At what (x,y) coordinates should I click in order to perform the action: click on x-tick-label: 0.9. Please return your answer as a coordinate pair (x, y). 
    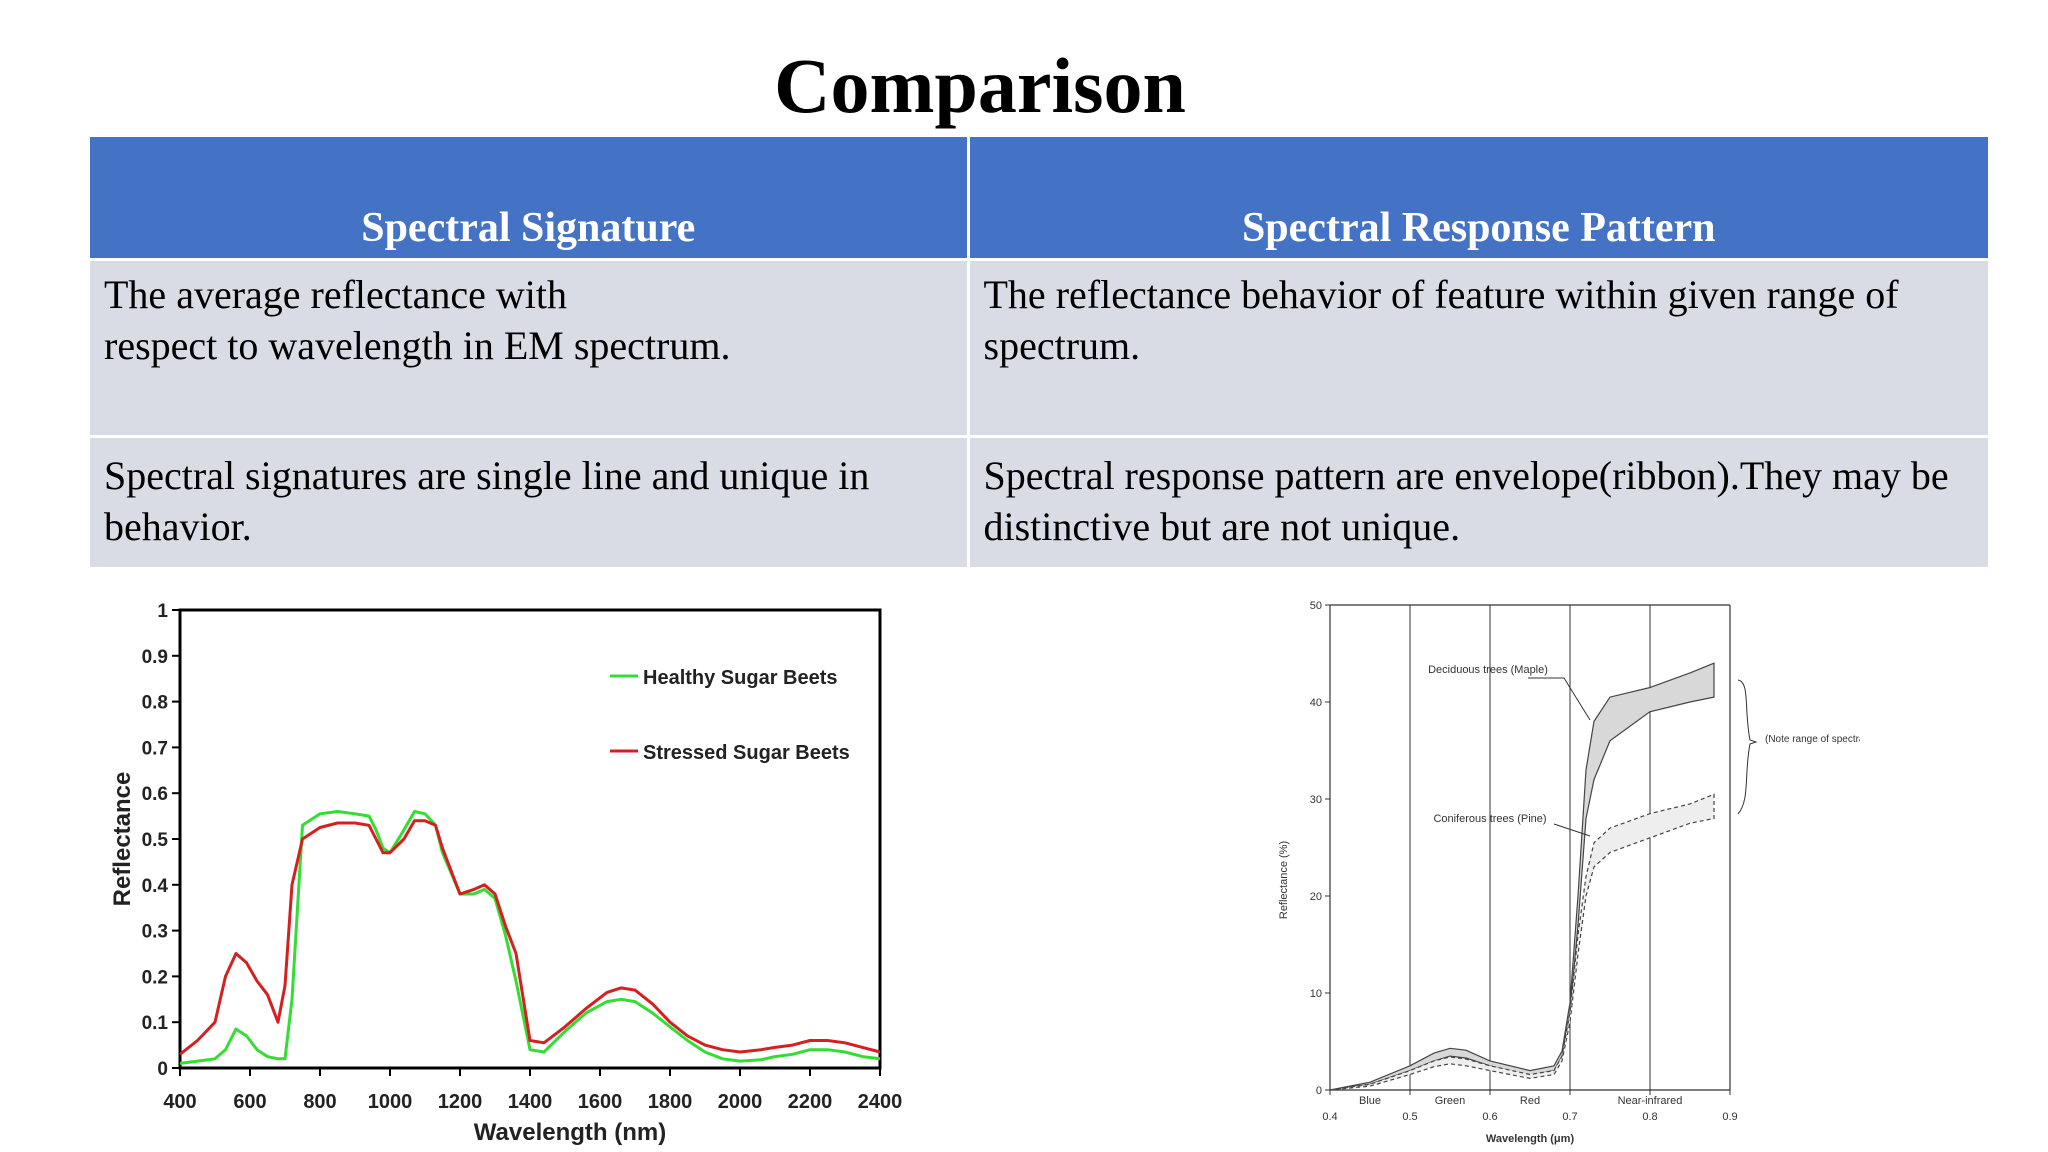
    Looking at the image, I should click on (1729, 1117).